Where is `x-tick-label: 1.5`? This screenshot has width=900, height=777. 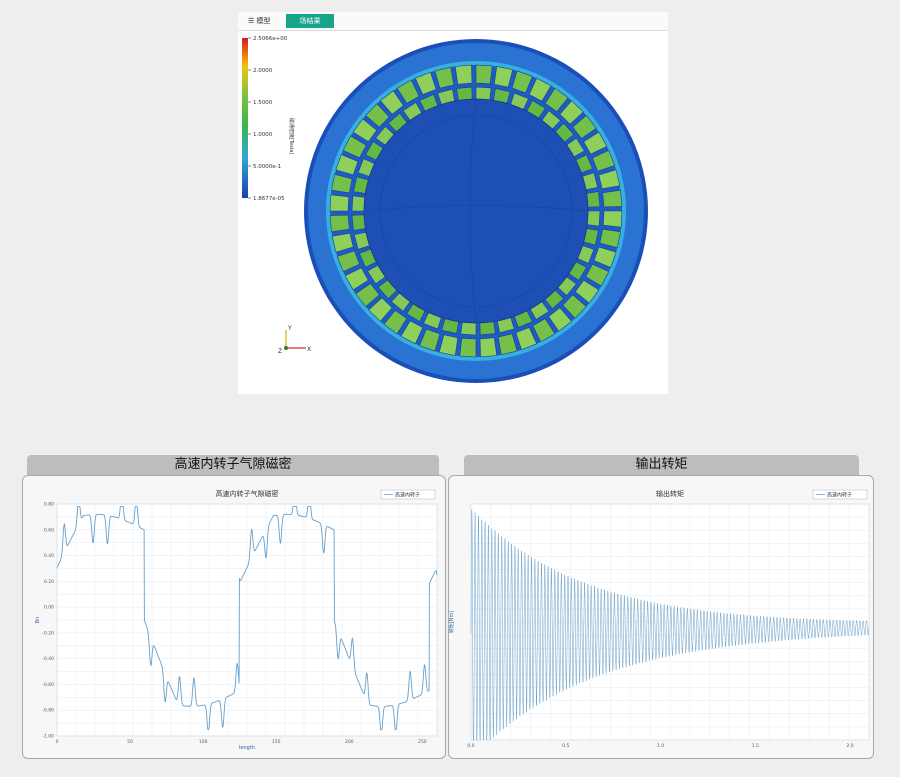
x-tick-label: 1.5 is located at coordinates (755, 746).